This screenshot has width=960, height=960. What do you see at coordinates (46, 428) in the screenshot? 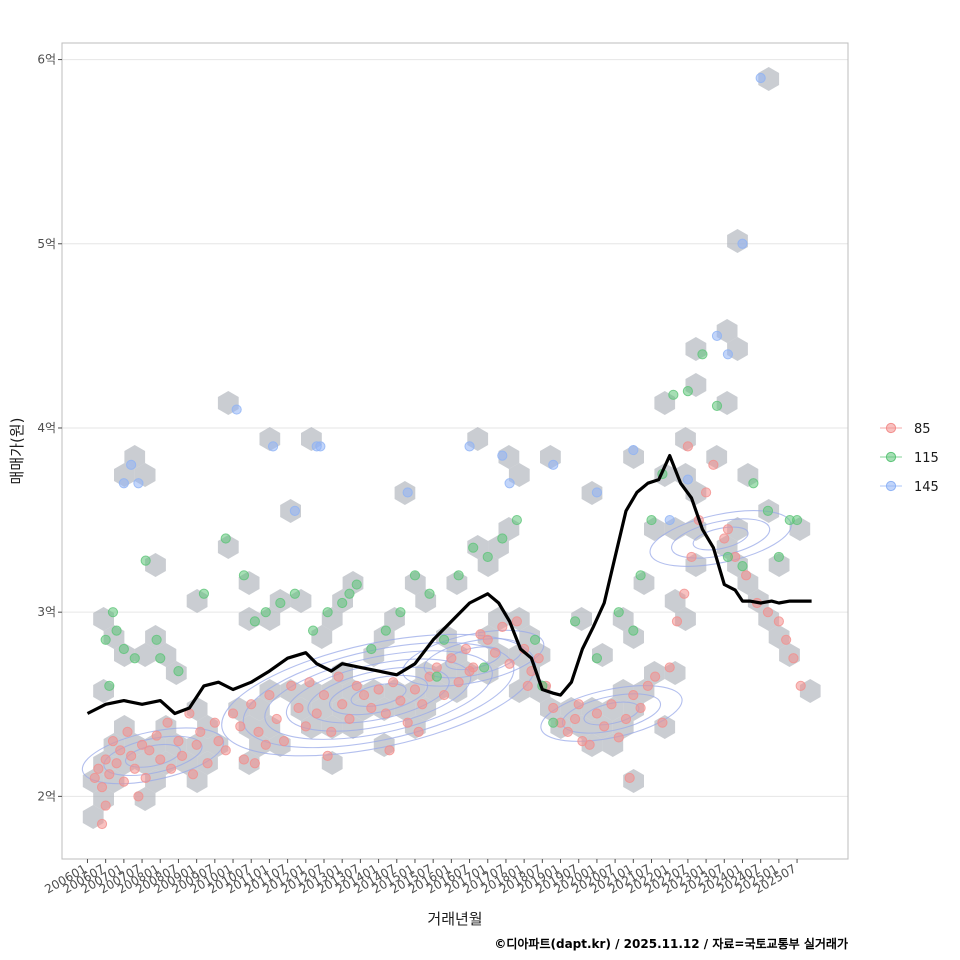
I see `y-tick-label: 4억` at bounding box center [46, 428].